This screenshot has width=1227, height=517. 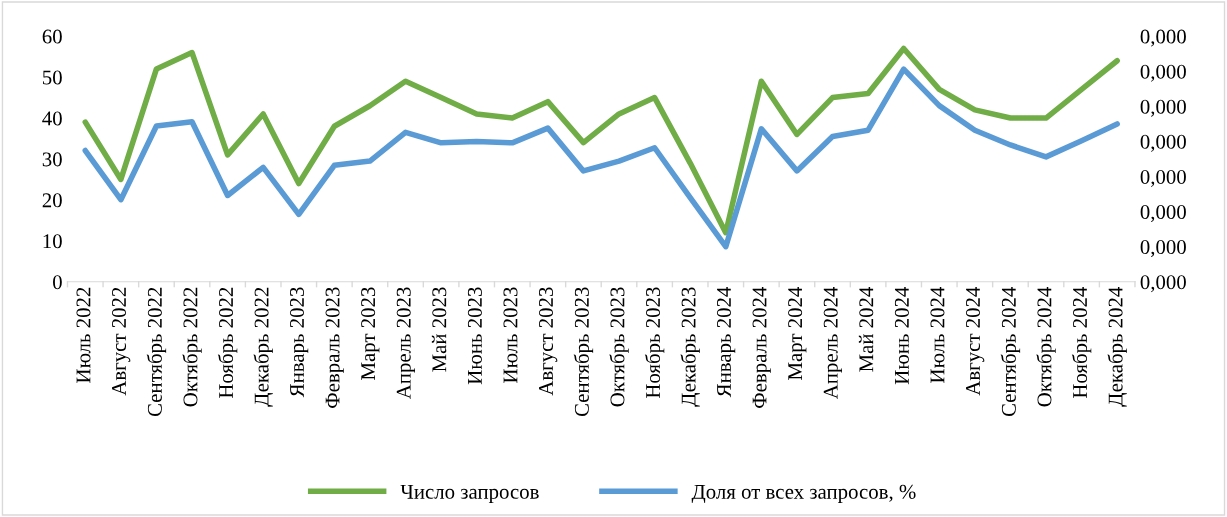 What do you see at coordinates (57, 282) in the screenshot?
I see `y-tick-label: 0` at bounding box center [57, 282].